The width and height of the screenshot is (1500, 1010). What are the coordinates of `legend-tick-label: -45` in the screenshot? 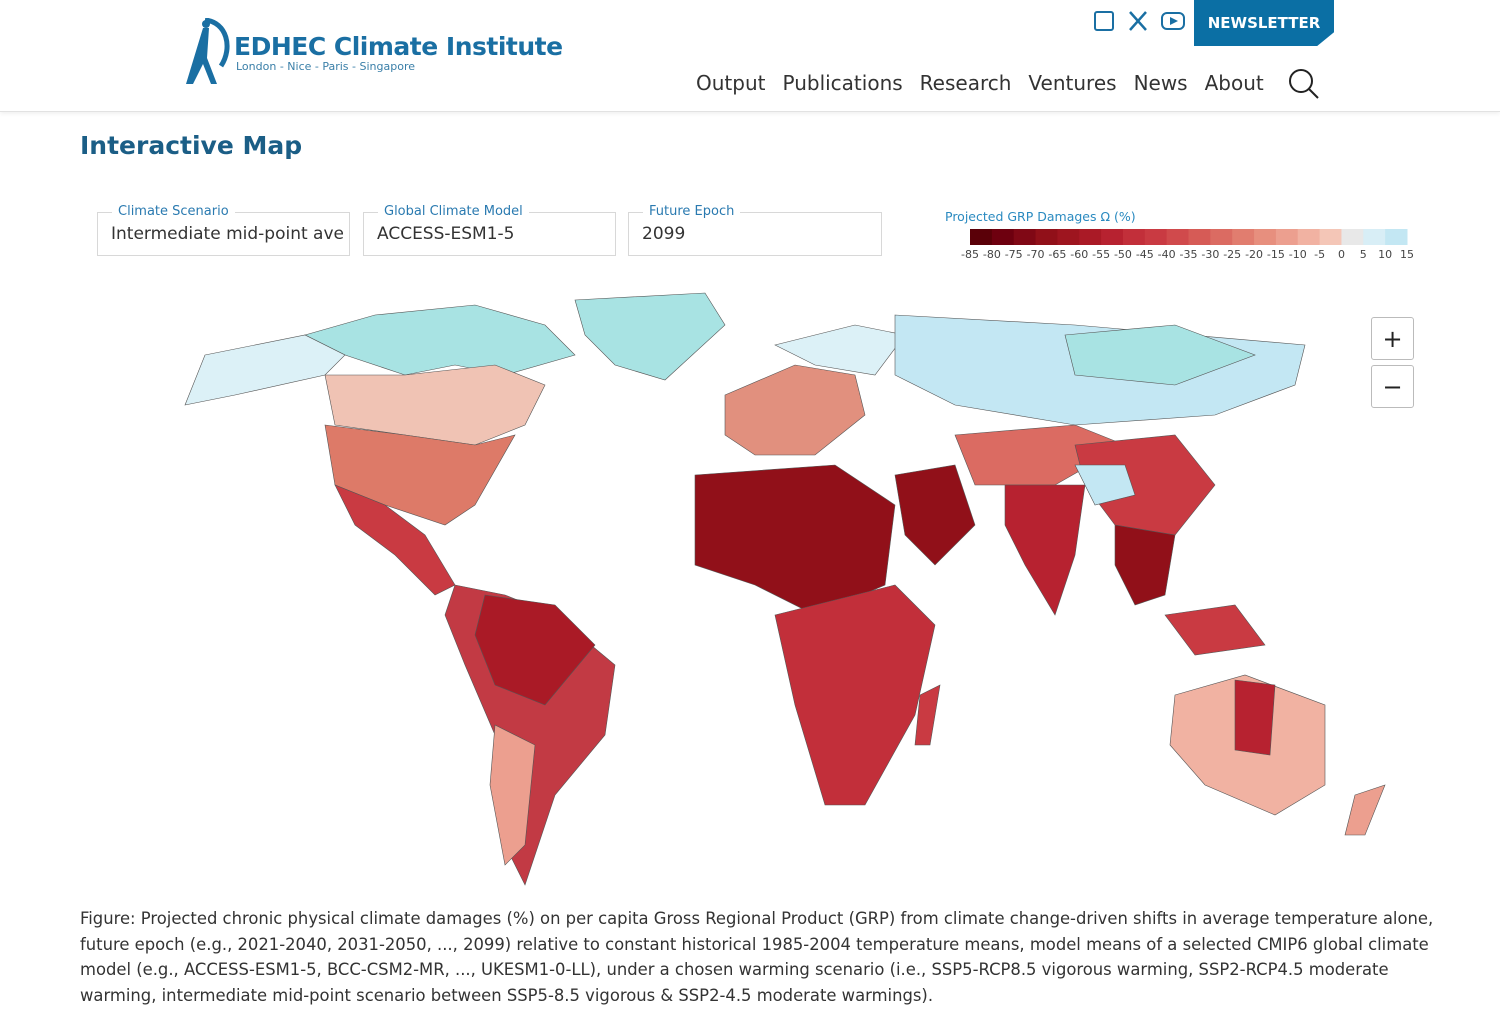 It's located at (1145, 254).